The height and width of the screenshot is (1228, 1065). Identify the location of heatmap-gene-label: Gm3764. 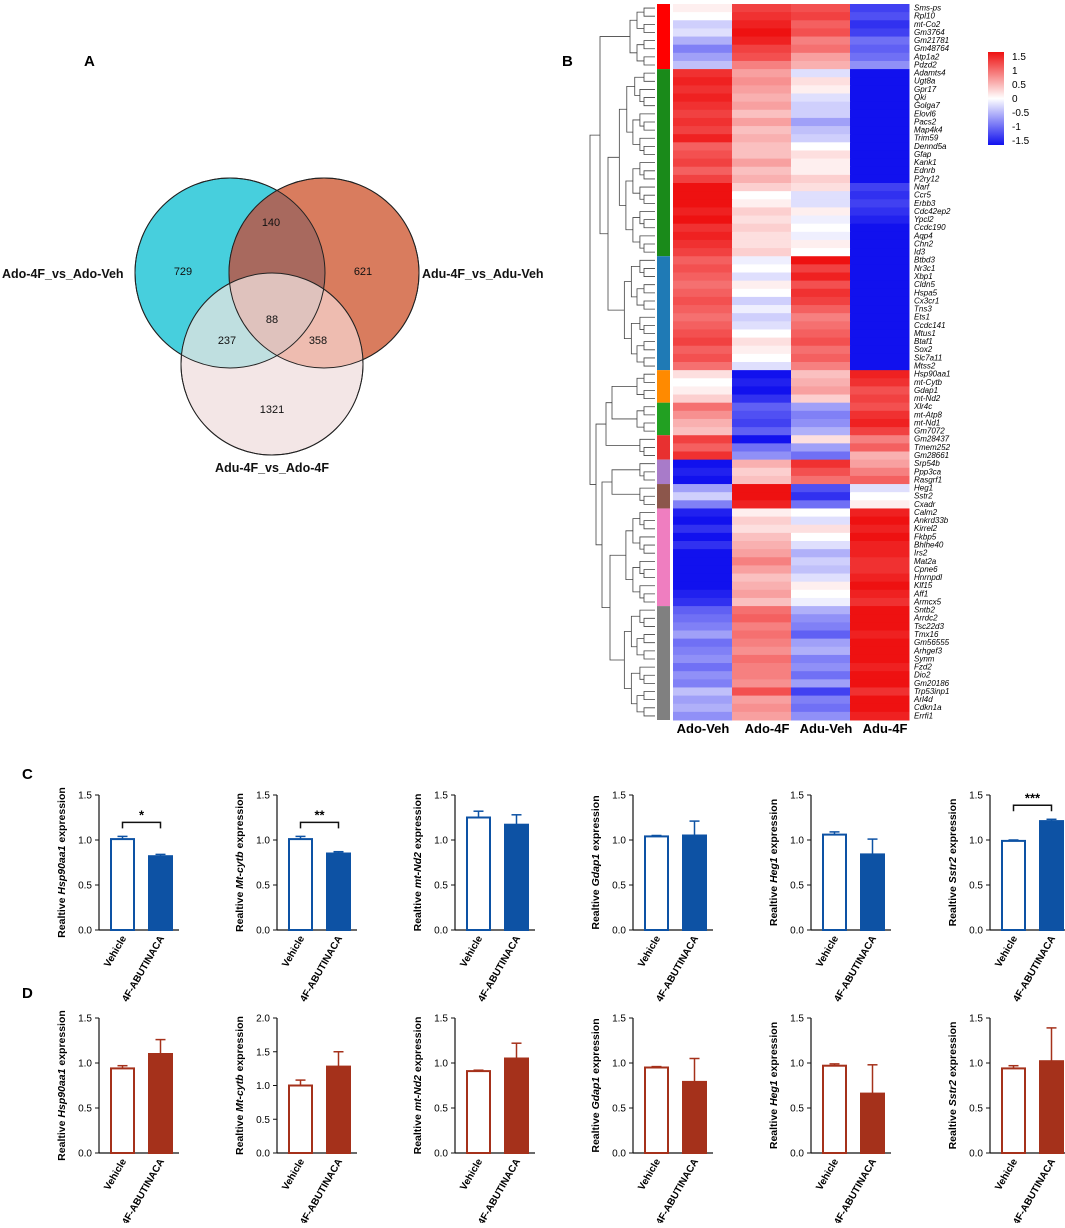
(929, 32).